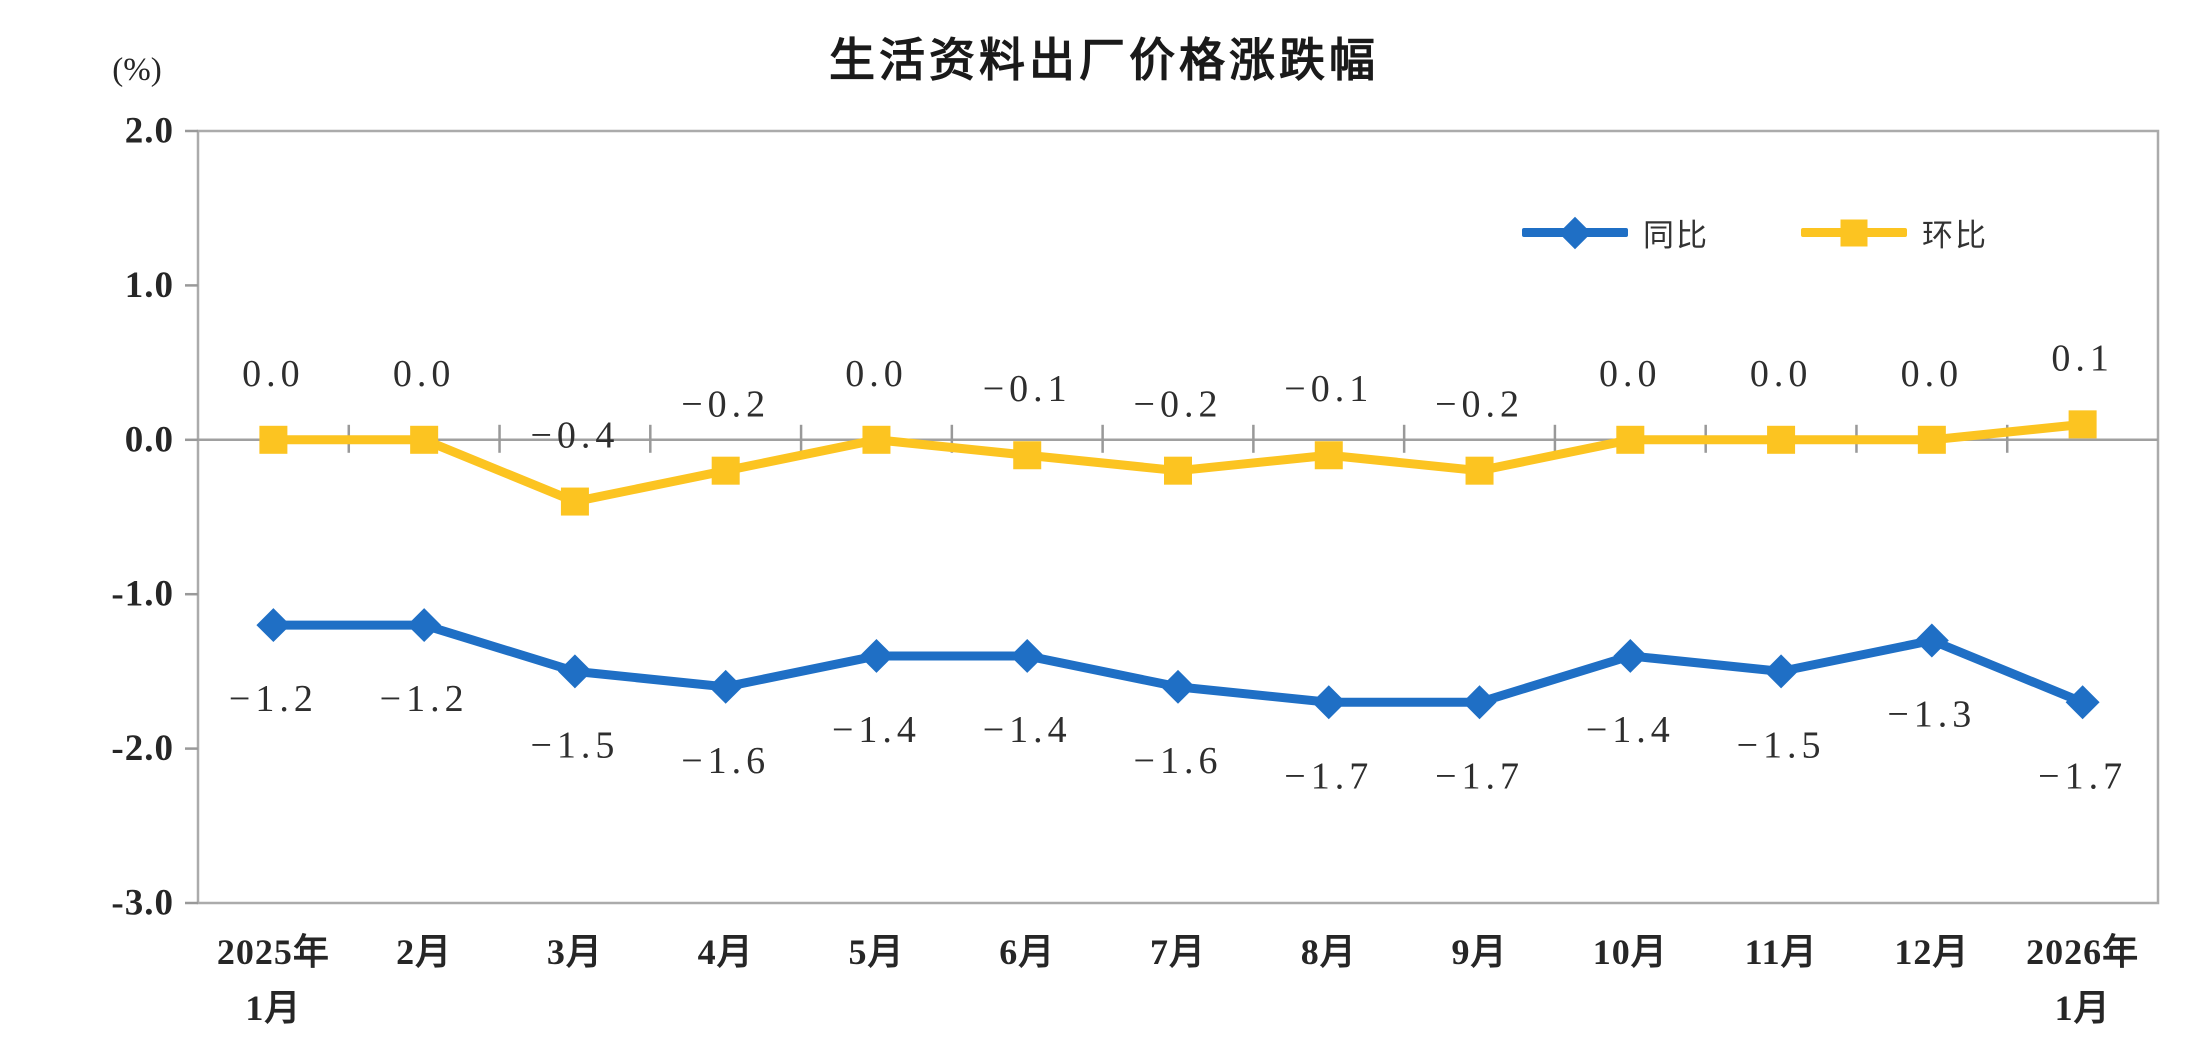 Image resolution: width=2208 pixels, height=1060 pixels. I want to click on mom-legend-swatch, so click(1854, 232).